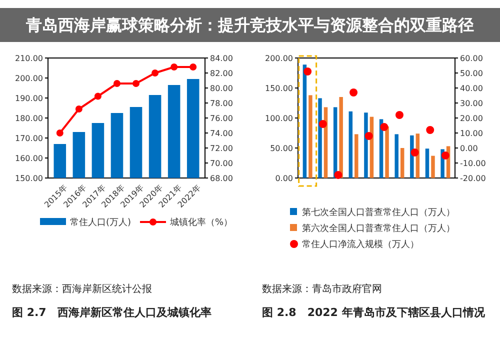 Image resolution: width=500 pixels, height=362 pixels. I want to click on y2-tick-label: 0.00, so click(469, 148).